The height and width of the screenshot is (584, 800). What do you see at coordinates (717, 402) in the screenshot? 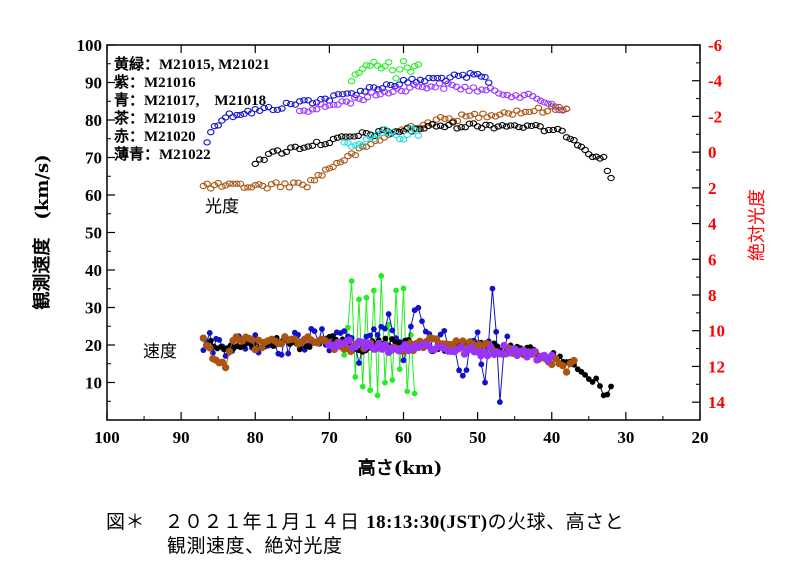
I see `y-right-tick-label: 14` at bounding box center [717, 402].